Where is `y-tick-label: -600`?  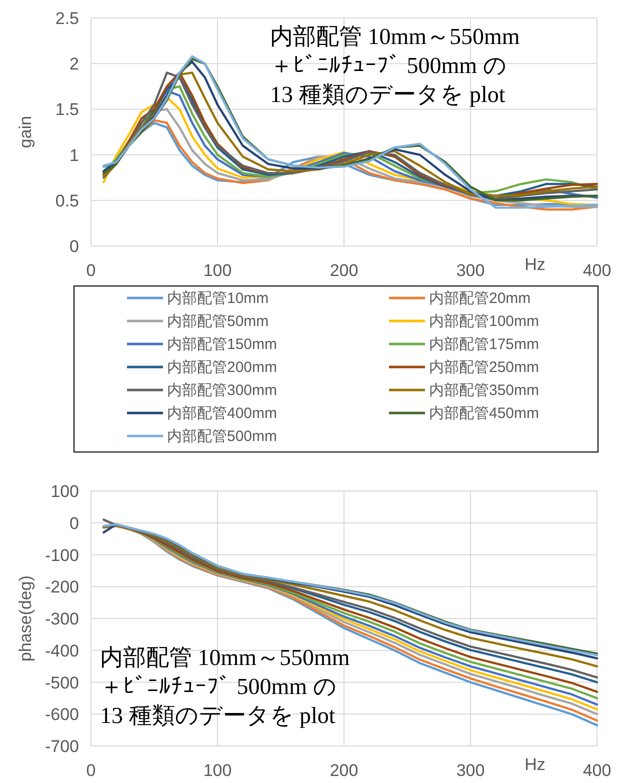 y-tick-label: -600 is located at coordinates (61, 714).